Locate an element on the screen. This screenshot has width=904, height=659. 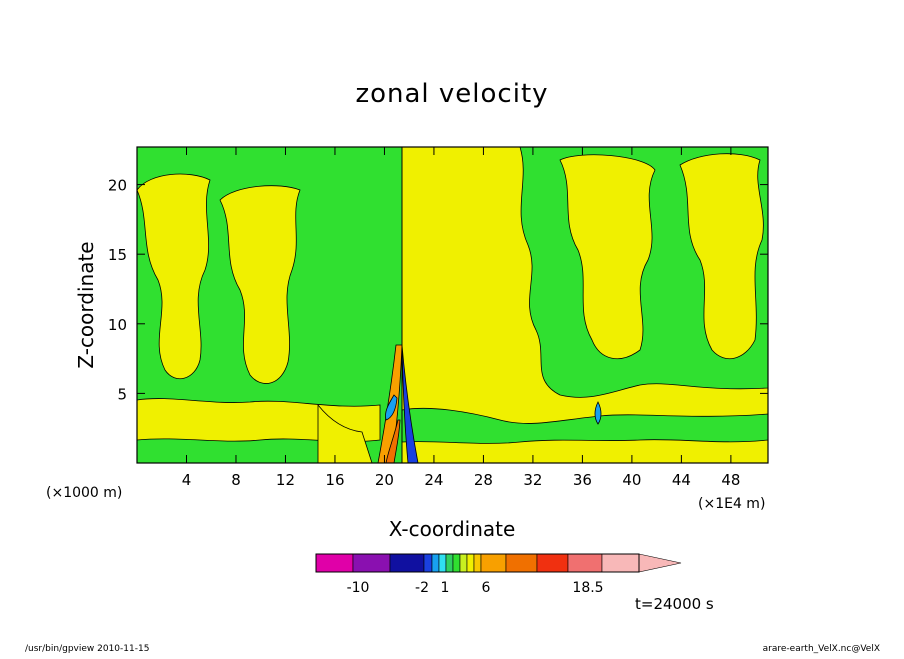
x-tick-label: 24 is located at coordinates (433, 480).